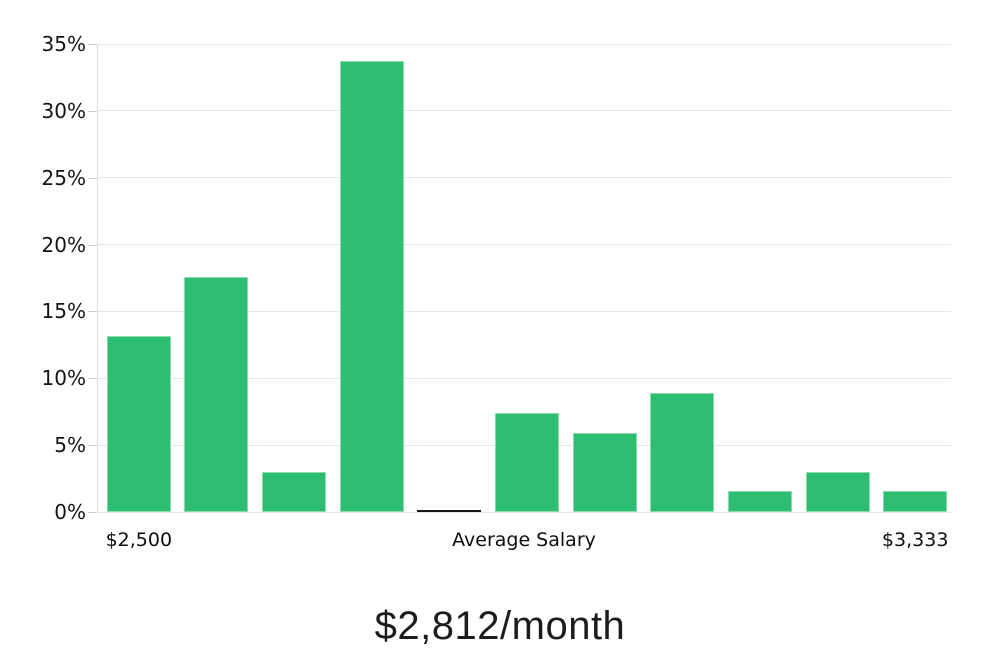 Image resolution: width=1000 pixels, height=660 pixels. What do you see at coordinates (500, 626) in the screenshot?
I see `average-salary-title: $2,812/month` at bounding box center [500, 626].